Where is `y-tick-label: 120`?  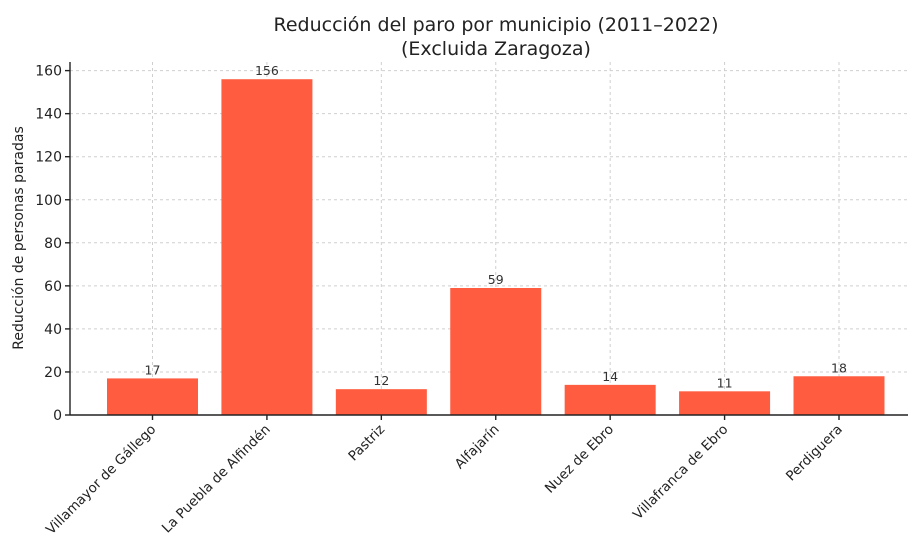
y-tick-label: 120 is located at coordinates (48, 158).